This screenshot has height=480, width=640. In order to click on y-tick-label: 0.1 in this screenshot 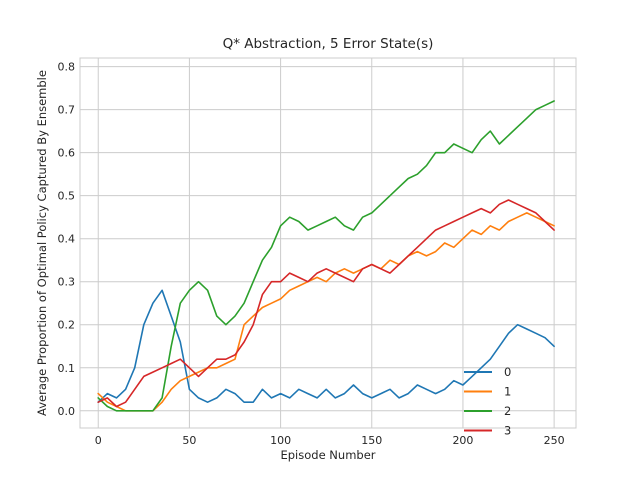, I will do `click(67, 368)`.